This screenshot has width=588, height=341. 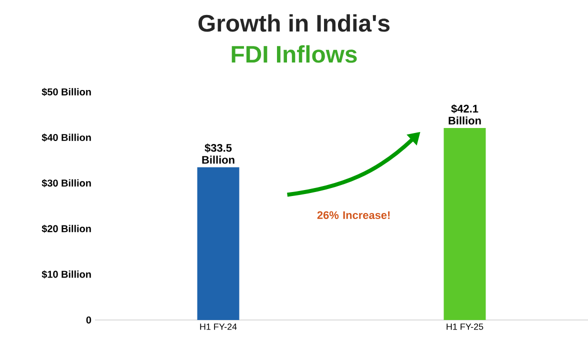 I want to click on y-tick-label: 0, so click(x=89, y=320).